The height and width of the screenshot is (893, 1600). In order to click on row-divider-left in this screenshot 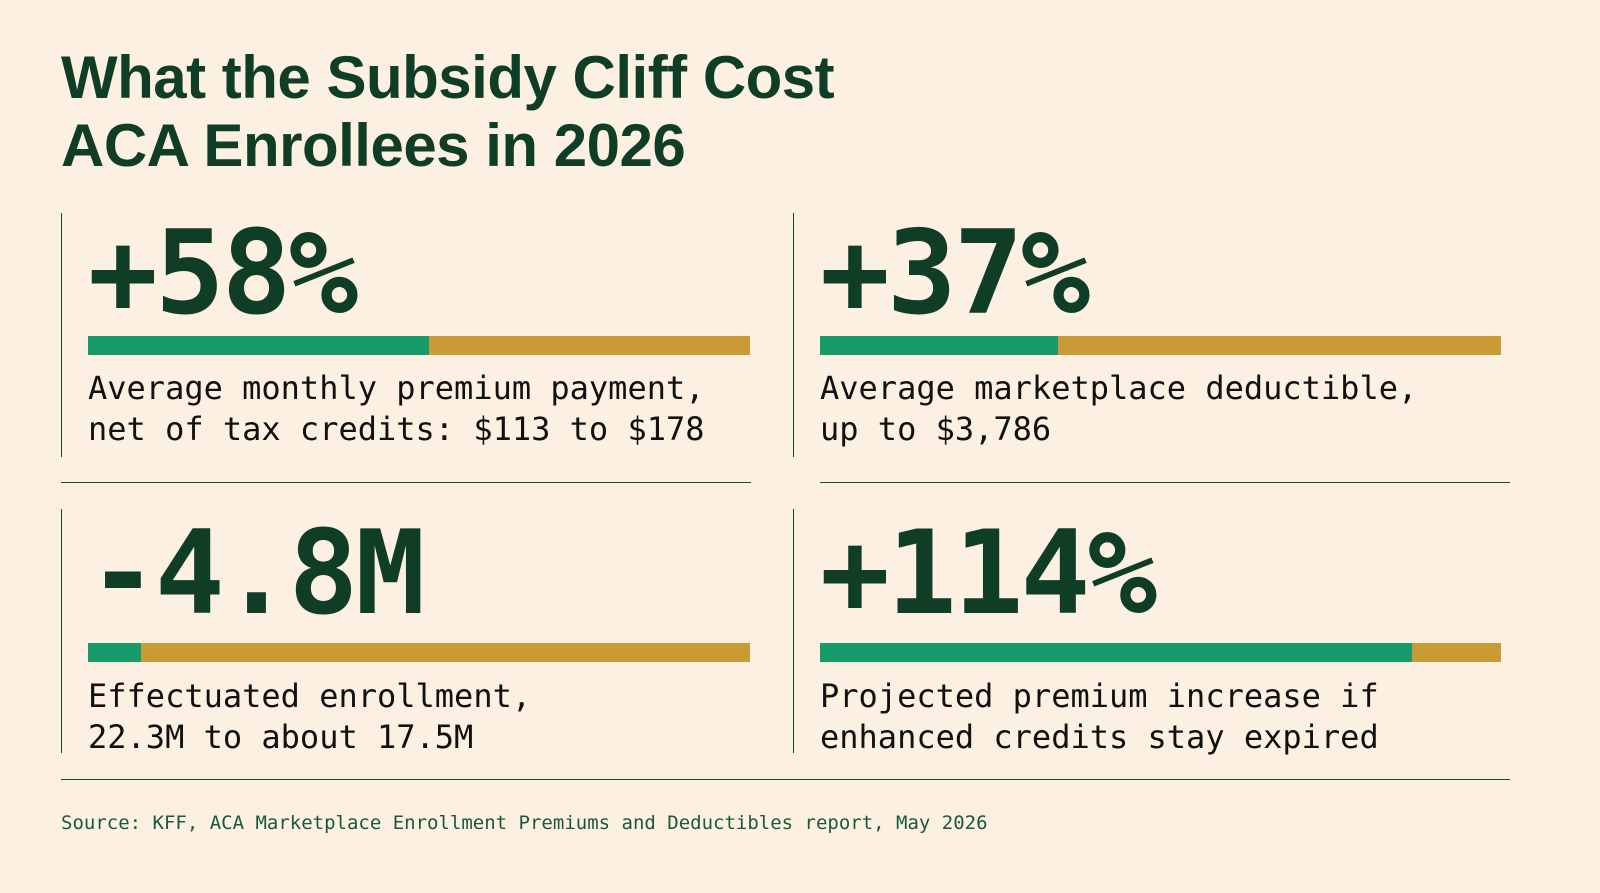, I will do `click(406, 482)`.